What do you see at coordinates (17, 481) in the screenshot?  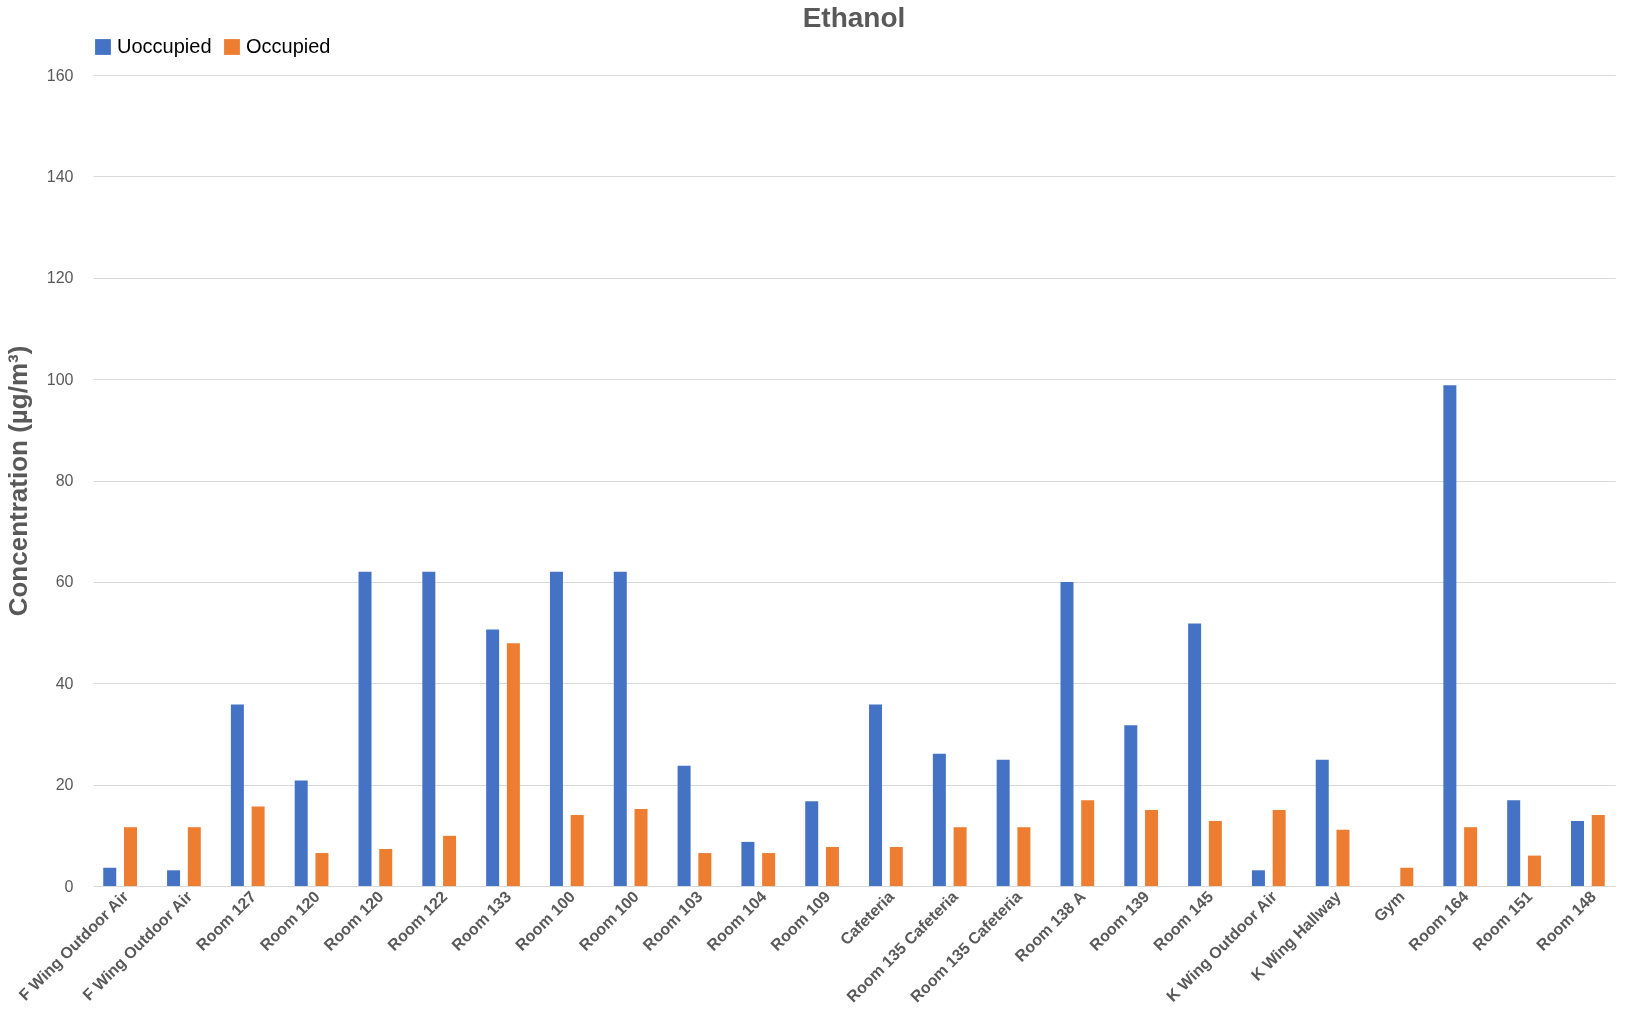 I see `y-axis-title: Concentration (µg/m³)` at bounding box center [17, 481].